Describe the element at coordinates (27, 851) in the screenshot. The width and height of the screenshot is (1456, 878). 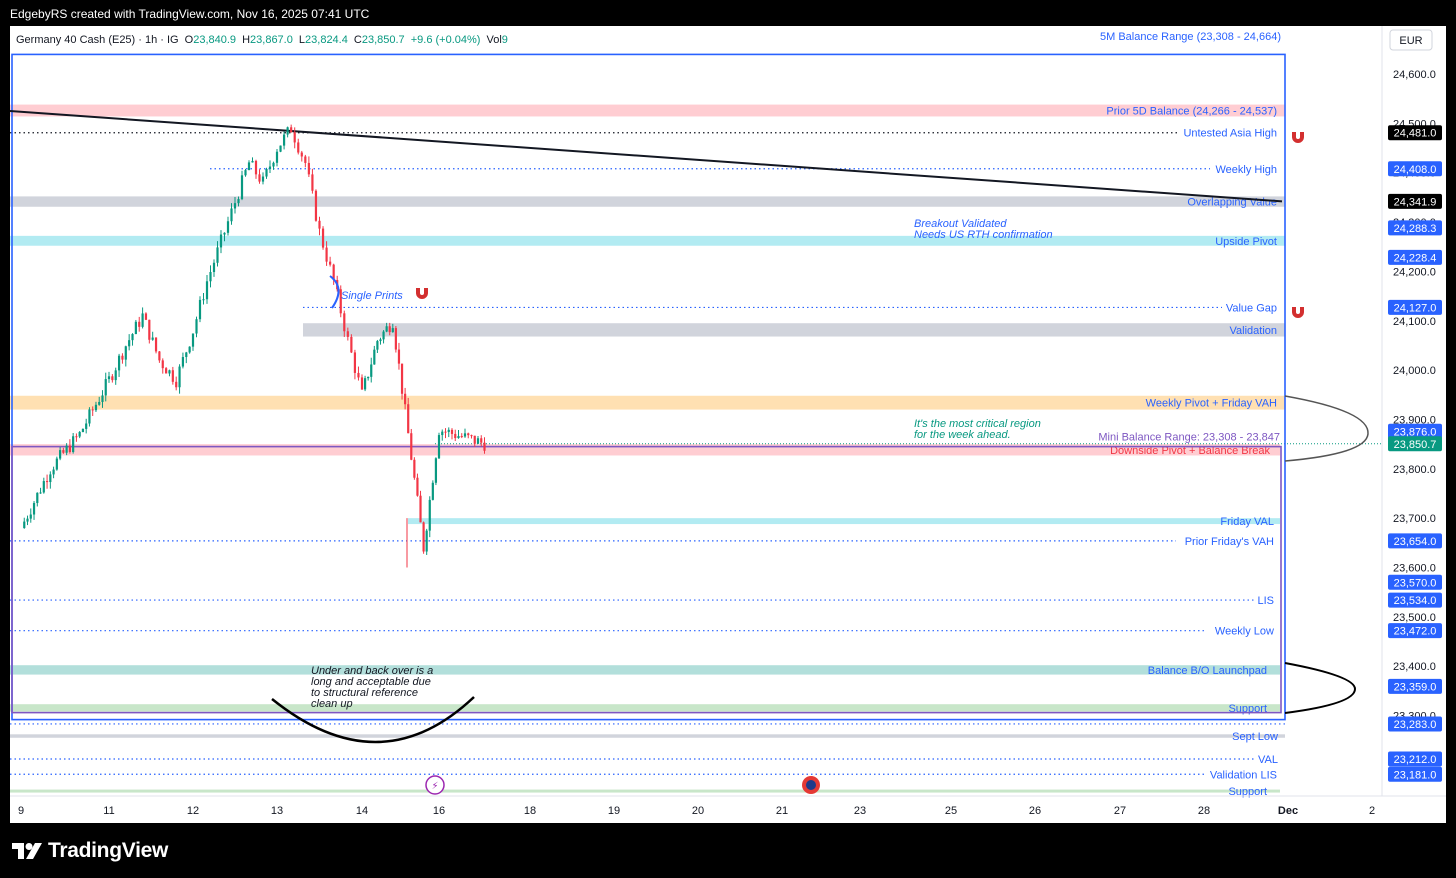
I see `tradingview-logo-icon` at that location.